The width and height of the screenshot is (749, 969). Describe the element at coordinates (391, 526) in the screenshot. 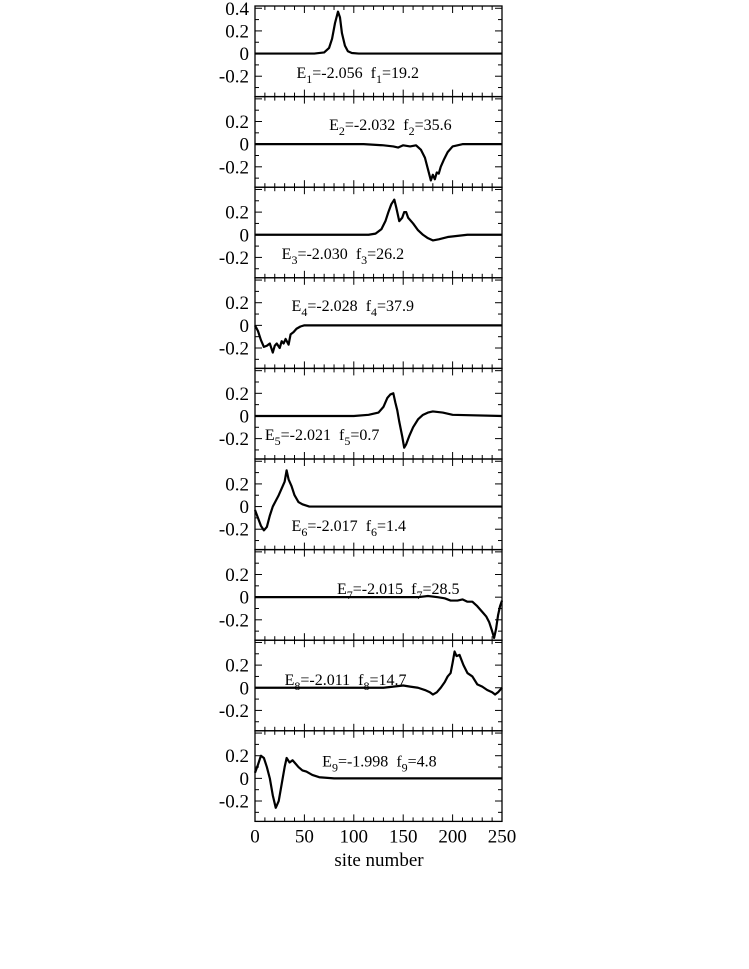

I see `annotation-part: =1.4` at that location.